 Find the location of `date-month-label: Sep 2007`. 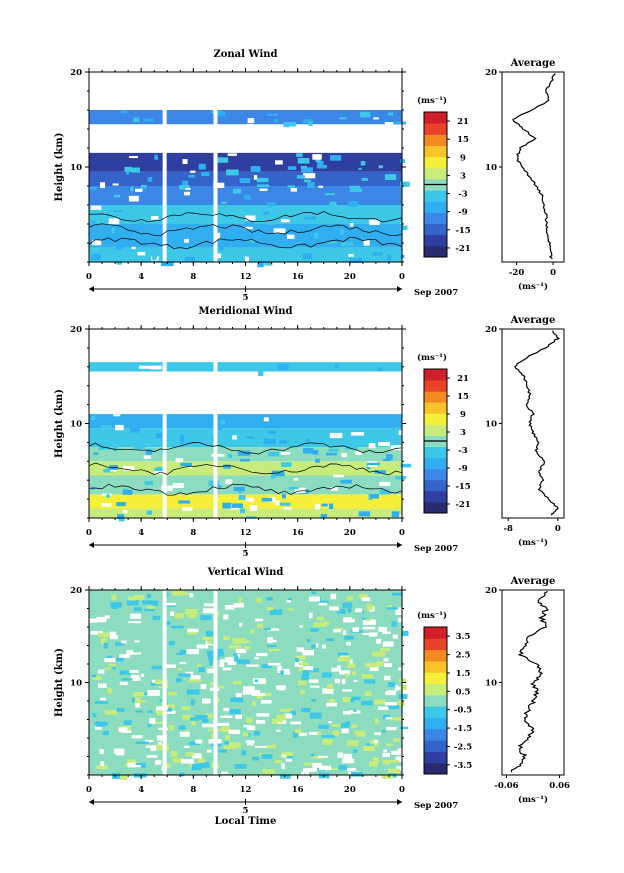

date-month-label: Sep 2007 is located at coordinates (436, 806).